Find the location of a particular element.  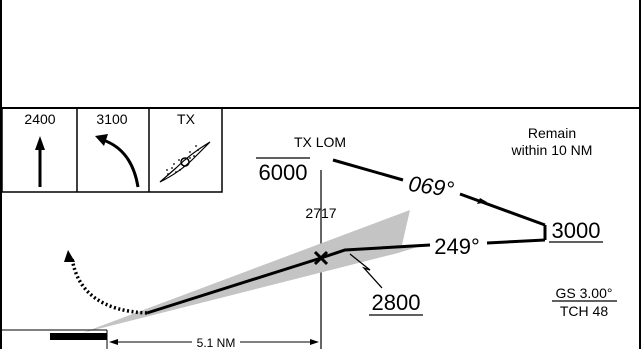

icon-box-label-1: 2400 is located at coordinates (39, 119).